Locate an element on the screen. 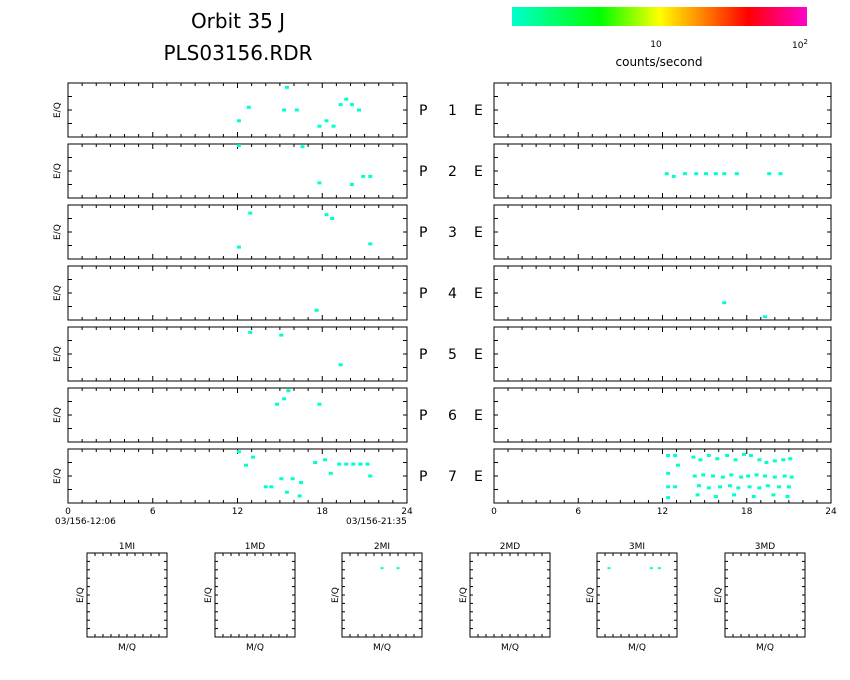 Image resolution: width=850 pixels, height=680 pixels. left-panel-3-frame is located at coordinates (237, 232).